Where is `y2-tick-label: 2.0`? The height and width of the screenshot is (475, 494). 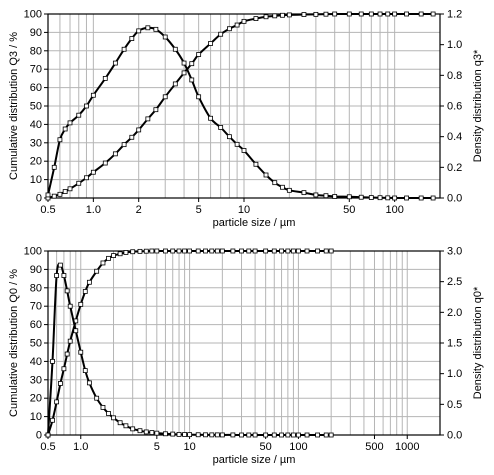
y2-tick-label: 2.0 is located at coordinates (454, 313).